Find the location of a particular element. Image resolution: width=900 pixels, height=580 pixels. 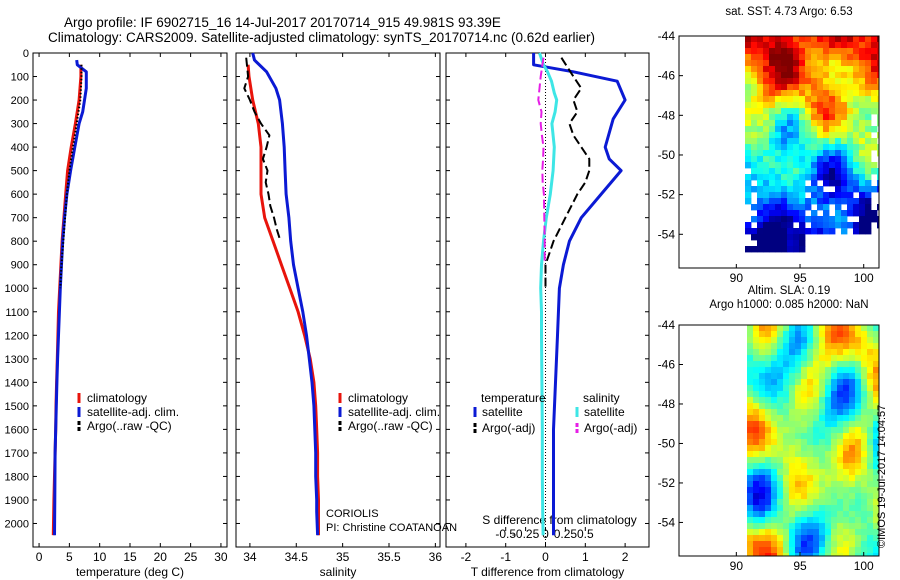

sla-lon-tick-label: 100 is located at coordinates (864, 566).